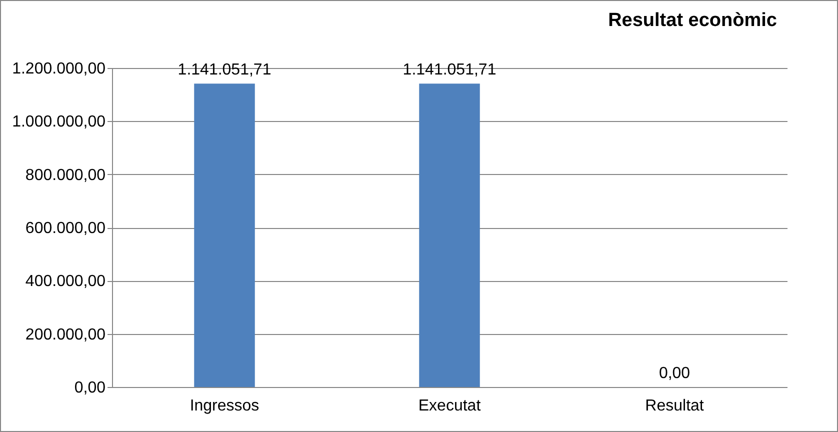 The image size is (838, 432). Describe the element at coordinates (90, 388) in the screenshot. I see `y-tick-label: 0,00` at that location.